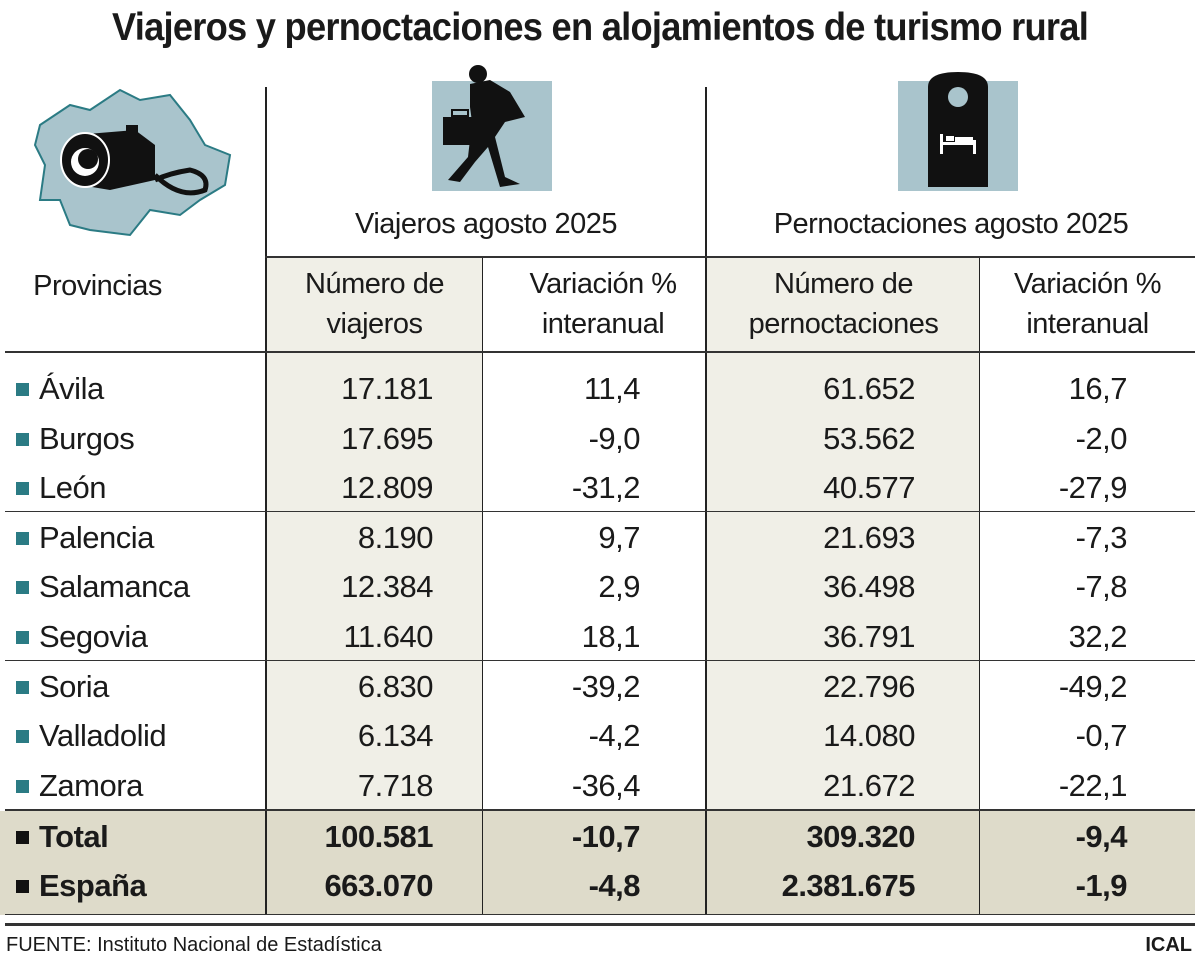  I want to click on table-cell: 12.809, so click(387, 487).